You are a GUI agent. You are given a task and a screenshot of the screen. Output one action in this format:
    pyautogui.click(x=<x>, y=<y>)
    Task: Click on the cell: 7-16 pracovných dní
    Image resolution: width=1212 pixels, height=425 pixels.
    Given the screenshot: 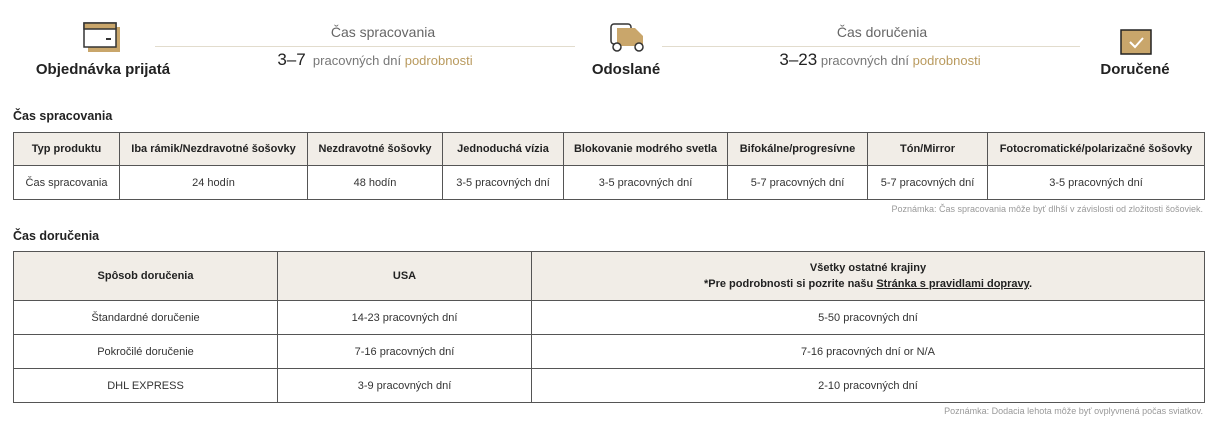 What is the action you would take?
    pyautogui.click(x=404, y=351)
    